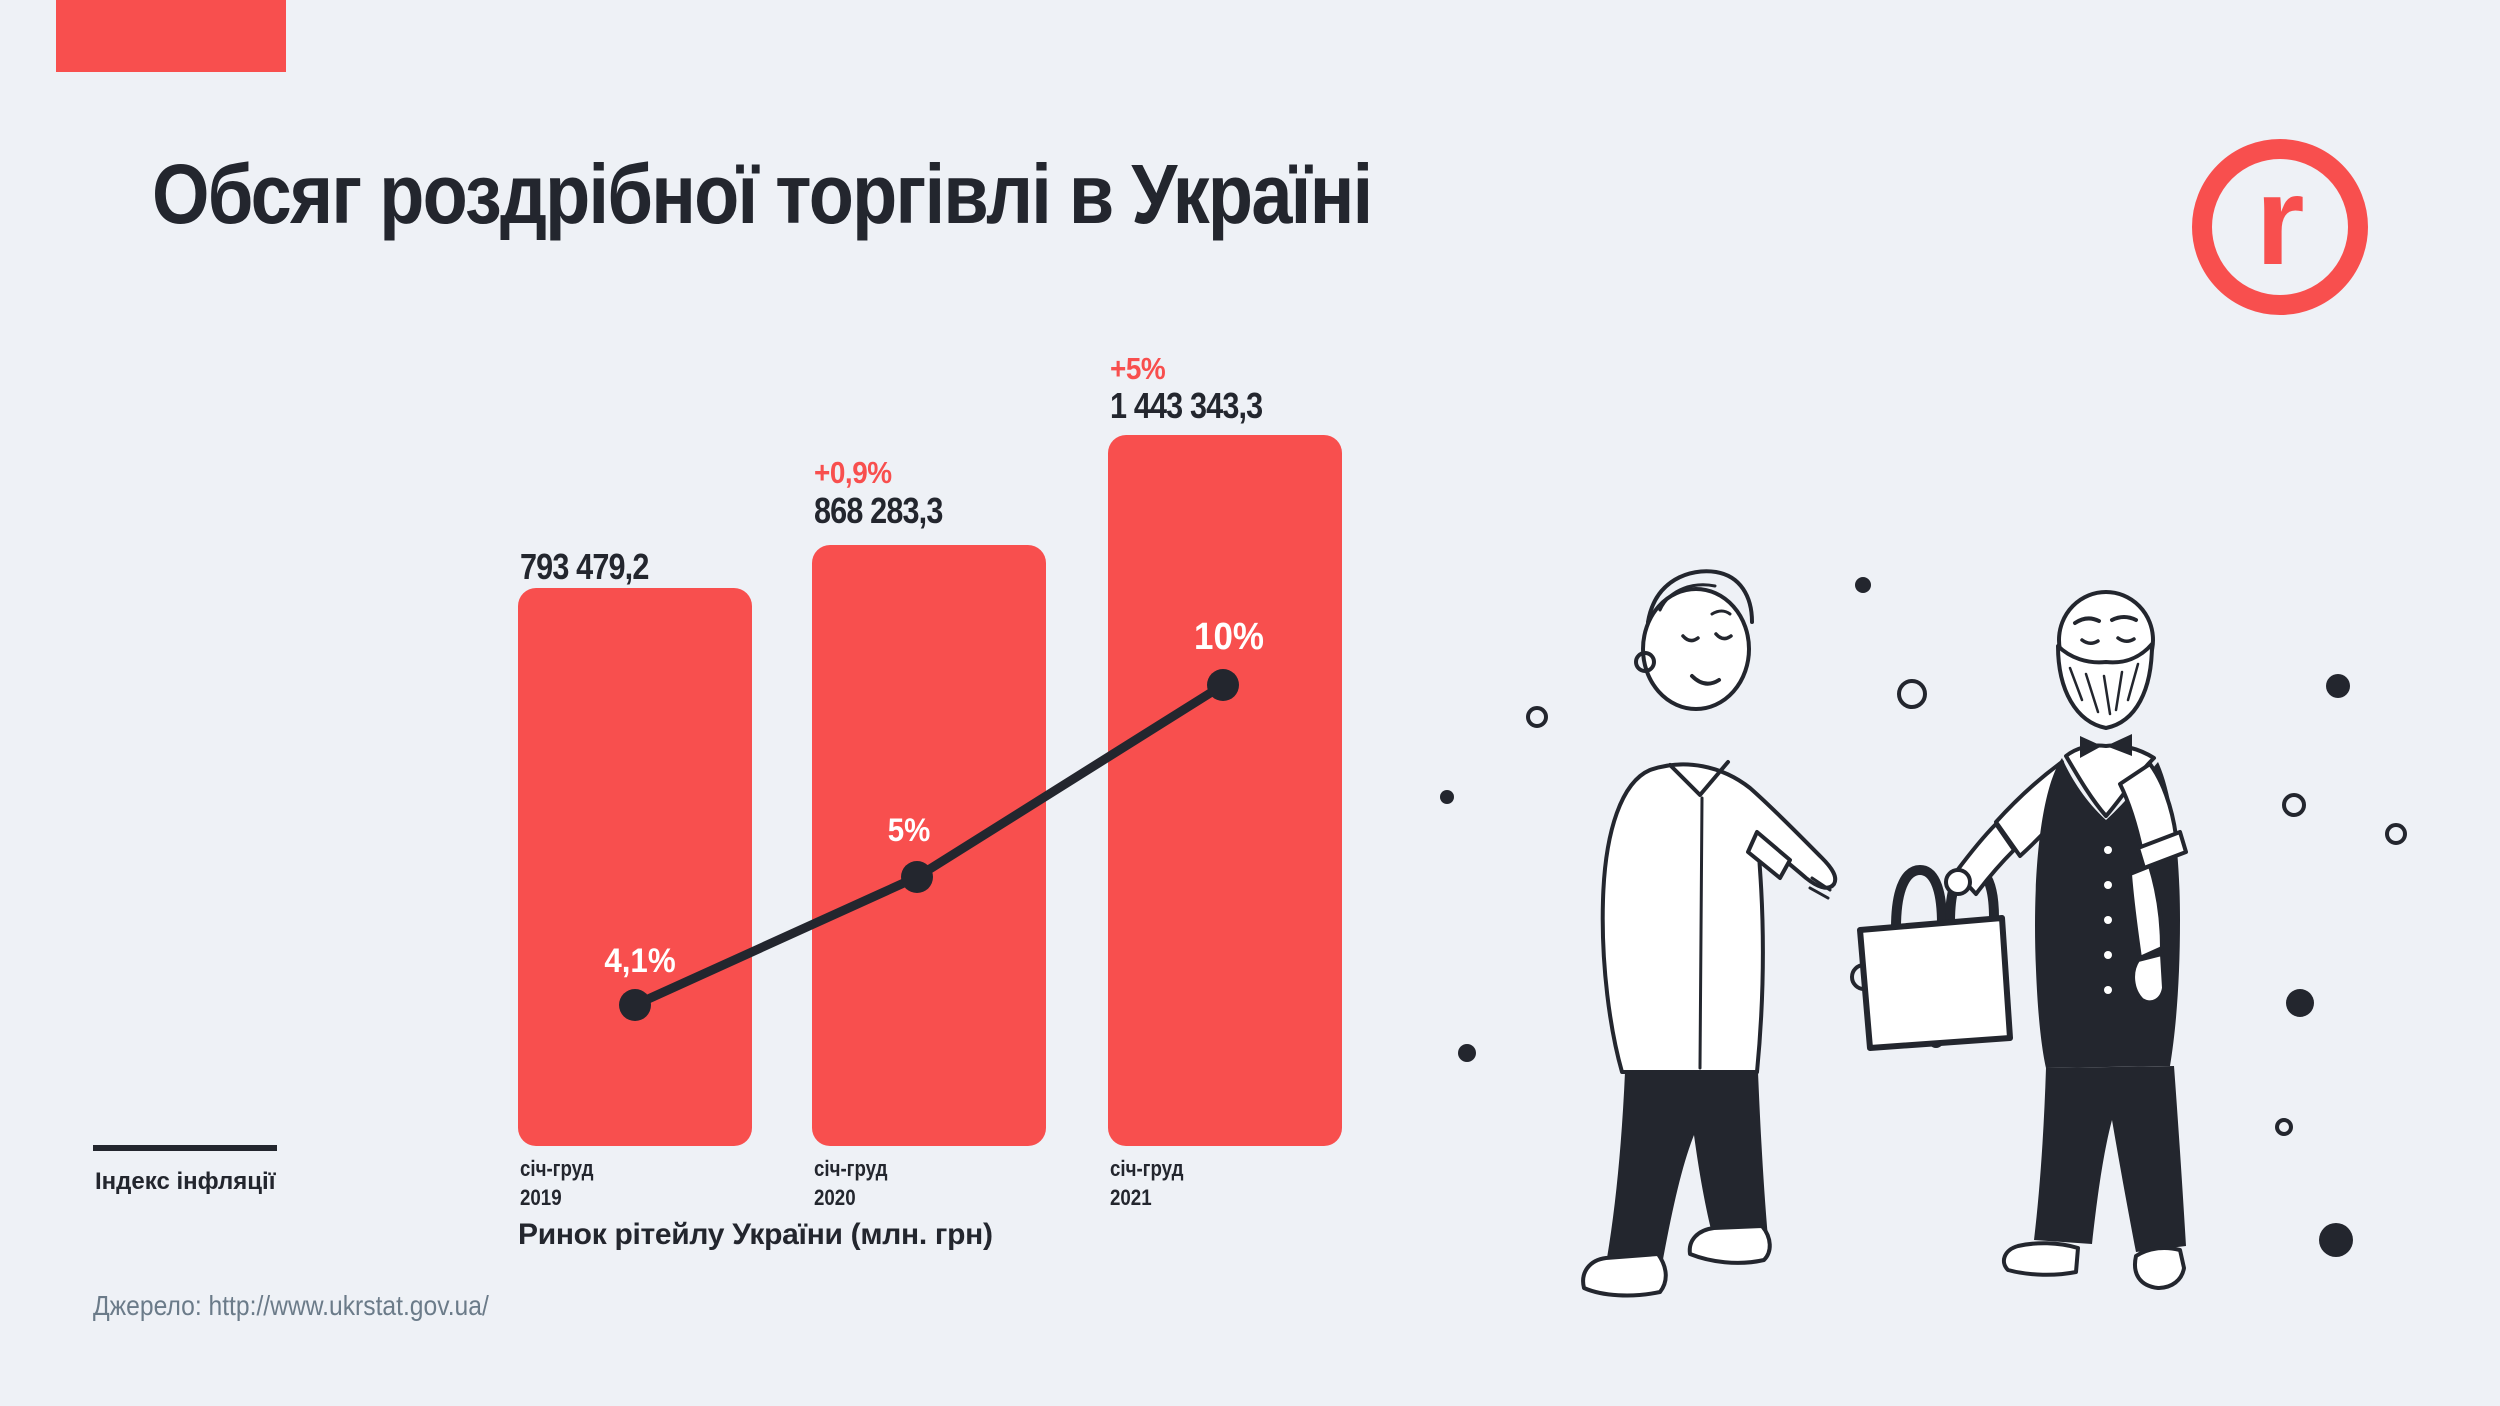  Describe the element at coordinates (2108, 920) in the screenshot. I see `vendor-buttons` at that location.